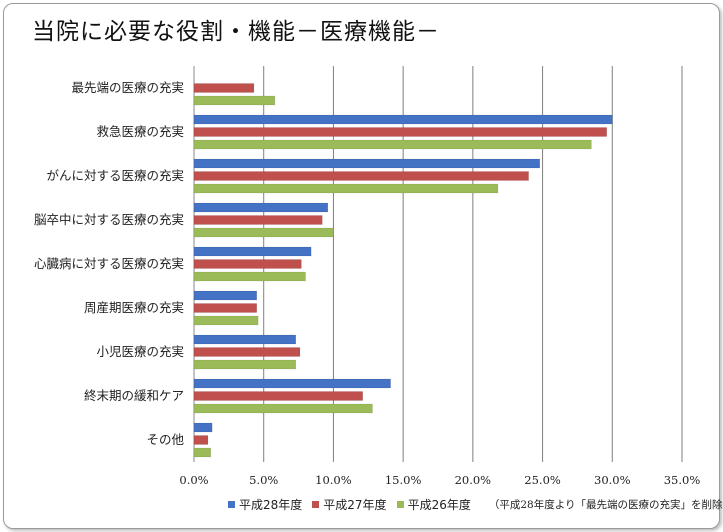  Describe the element at coordinates (127, 87) in the screenshot. I see `category-label: 最先端の医療の充実` at that location.